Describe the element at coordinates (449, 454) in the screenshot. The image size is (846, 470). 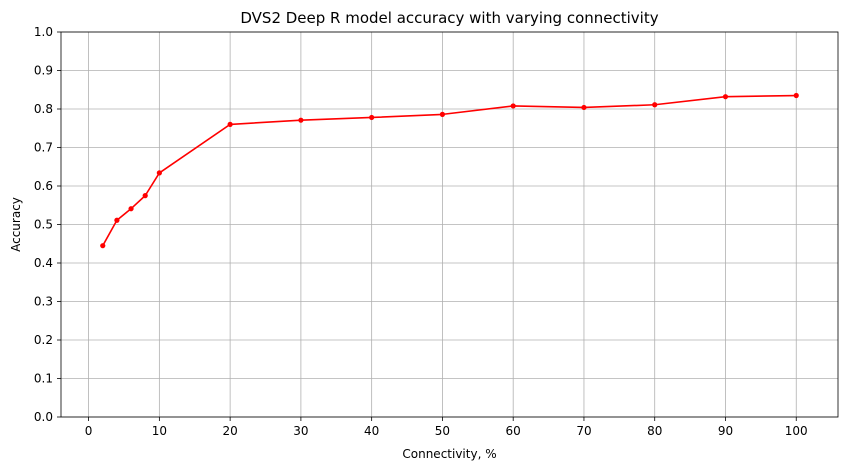
I see `x-axis-label: Connectivity, %` at that location.